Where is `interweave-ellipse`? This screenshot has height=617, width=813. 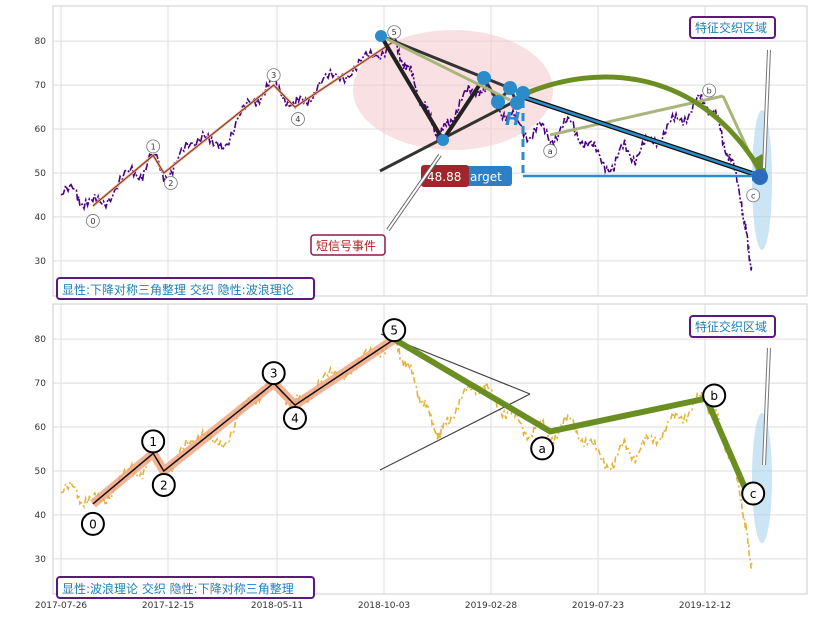
interweave-ellipse is located at coordinates (453, 90).